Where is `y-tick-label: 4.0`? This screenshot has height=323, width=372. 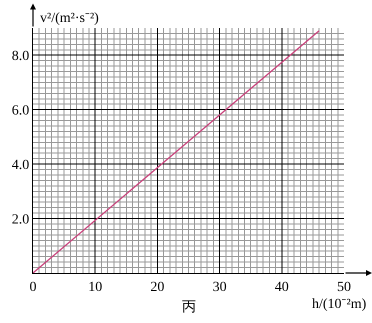
y-tick-label: 4.0 is located at coordinates (21, 166).